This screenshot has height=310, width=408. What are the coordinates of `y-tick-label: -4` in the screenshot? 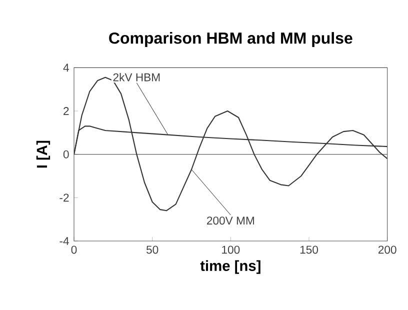 It's located at (64, 241).